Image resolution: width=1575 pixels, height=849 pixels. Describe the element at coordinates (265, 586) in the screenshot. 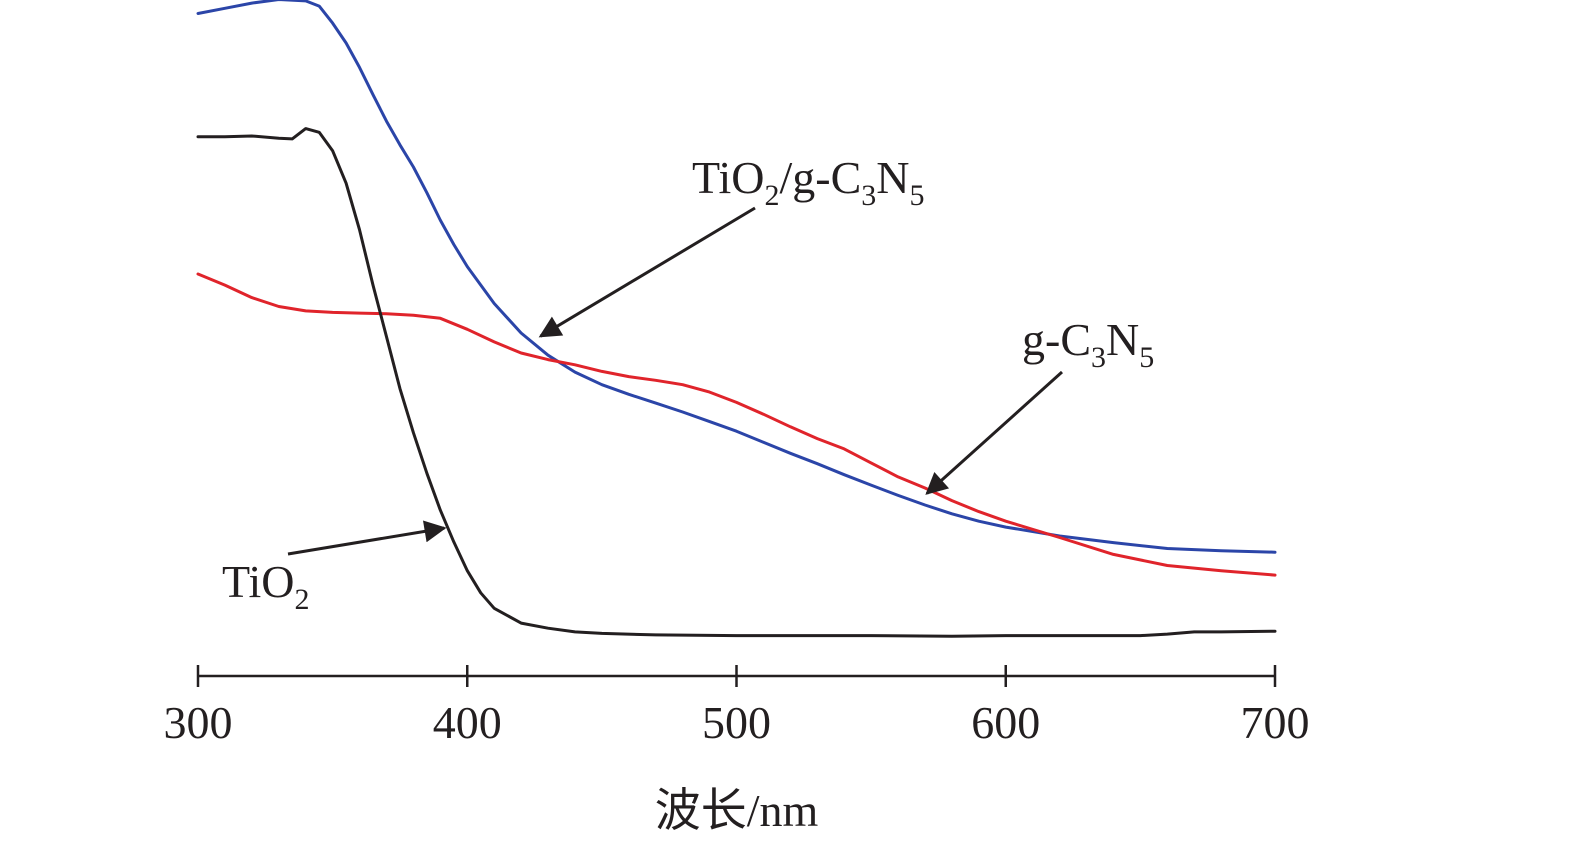

I see `annotation-label-tio2: TiO2` at that location.